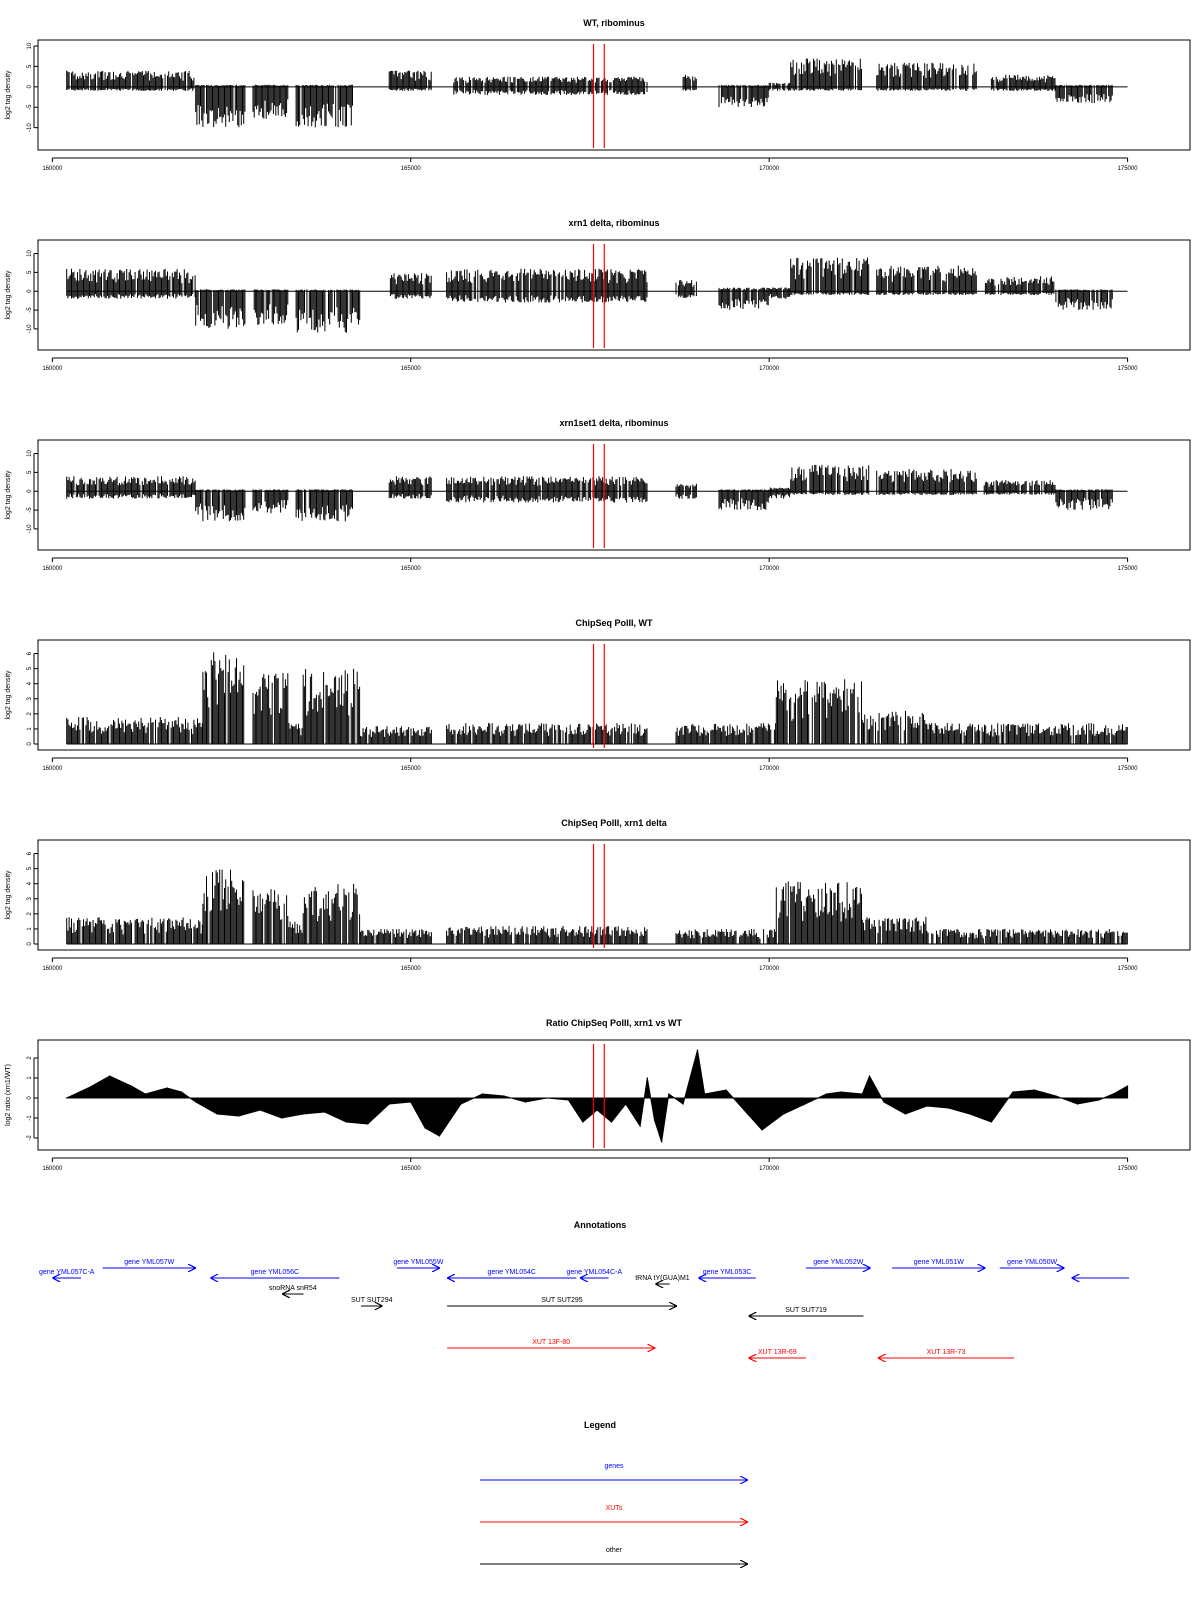 The height and width of the screenshot is (1600, 1200). I want to click on annotation-label: gene YML057W, so click(149, 1262).